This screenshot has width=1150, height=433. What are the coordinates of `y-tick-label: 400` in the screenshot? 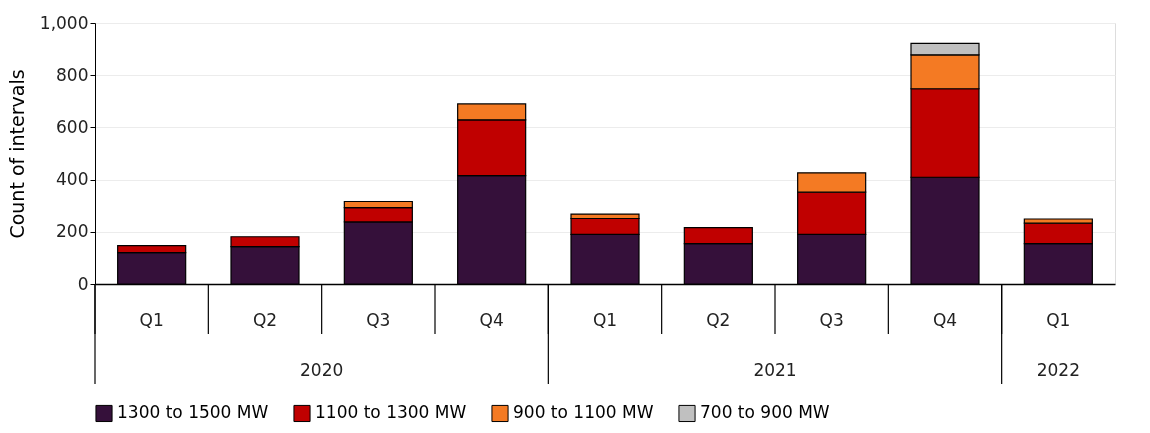 It's located at (72, 179).